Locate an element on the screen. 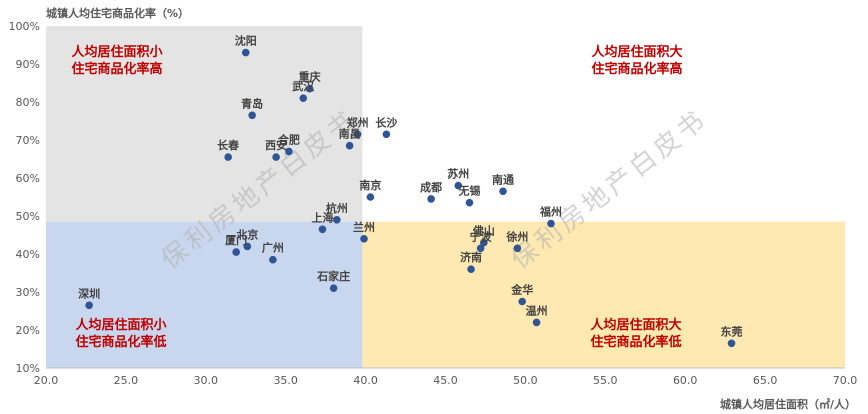  data-point-label: 苏州 is located at coordinates (458, 174).